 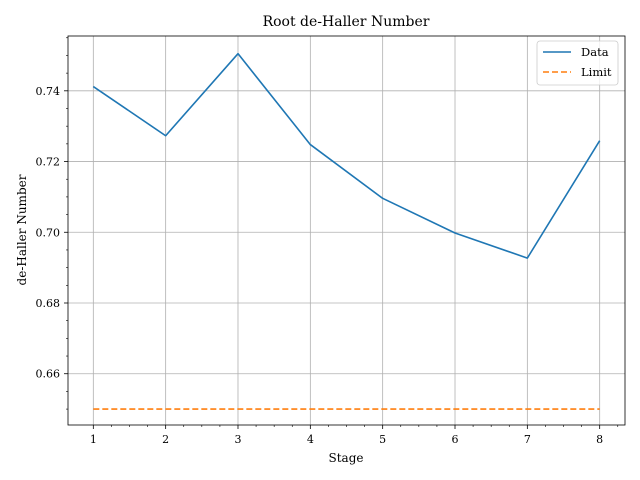 What do you see at coordinates (48, 162) in the screenshot?
I see `y-tick-label: 0.72` at bounding box center [48, 162].